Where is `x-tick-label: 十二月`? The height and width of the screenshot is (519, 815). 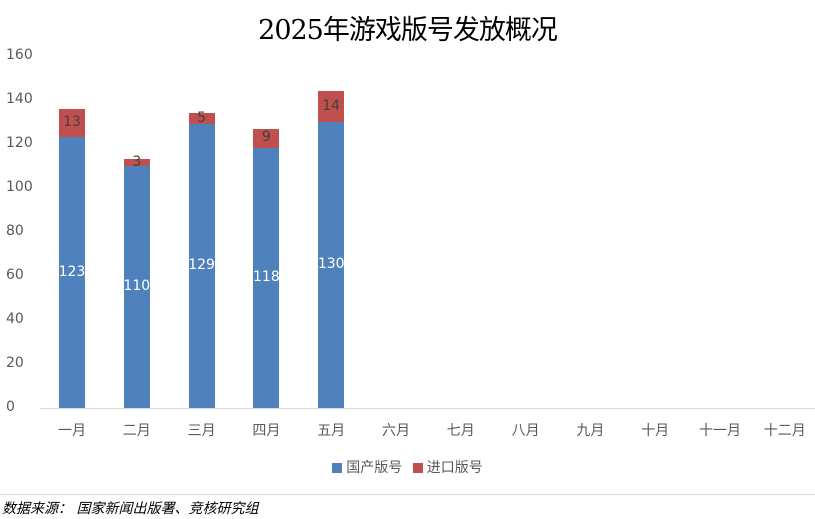
x-tick-label: 十二月 is located at coordinates (784, 431).